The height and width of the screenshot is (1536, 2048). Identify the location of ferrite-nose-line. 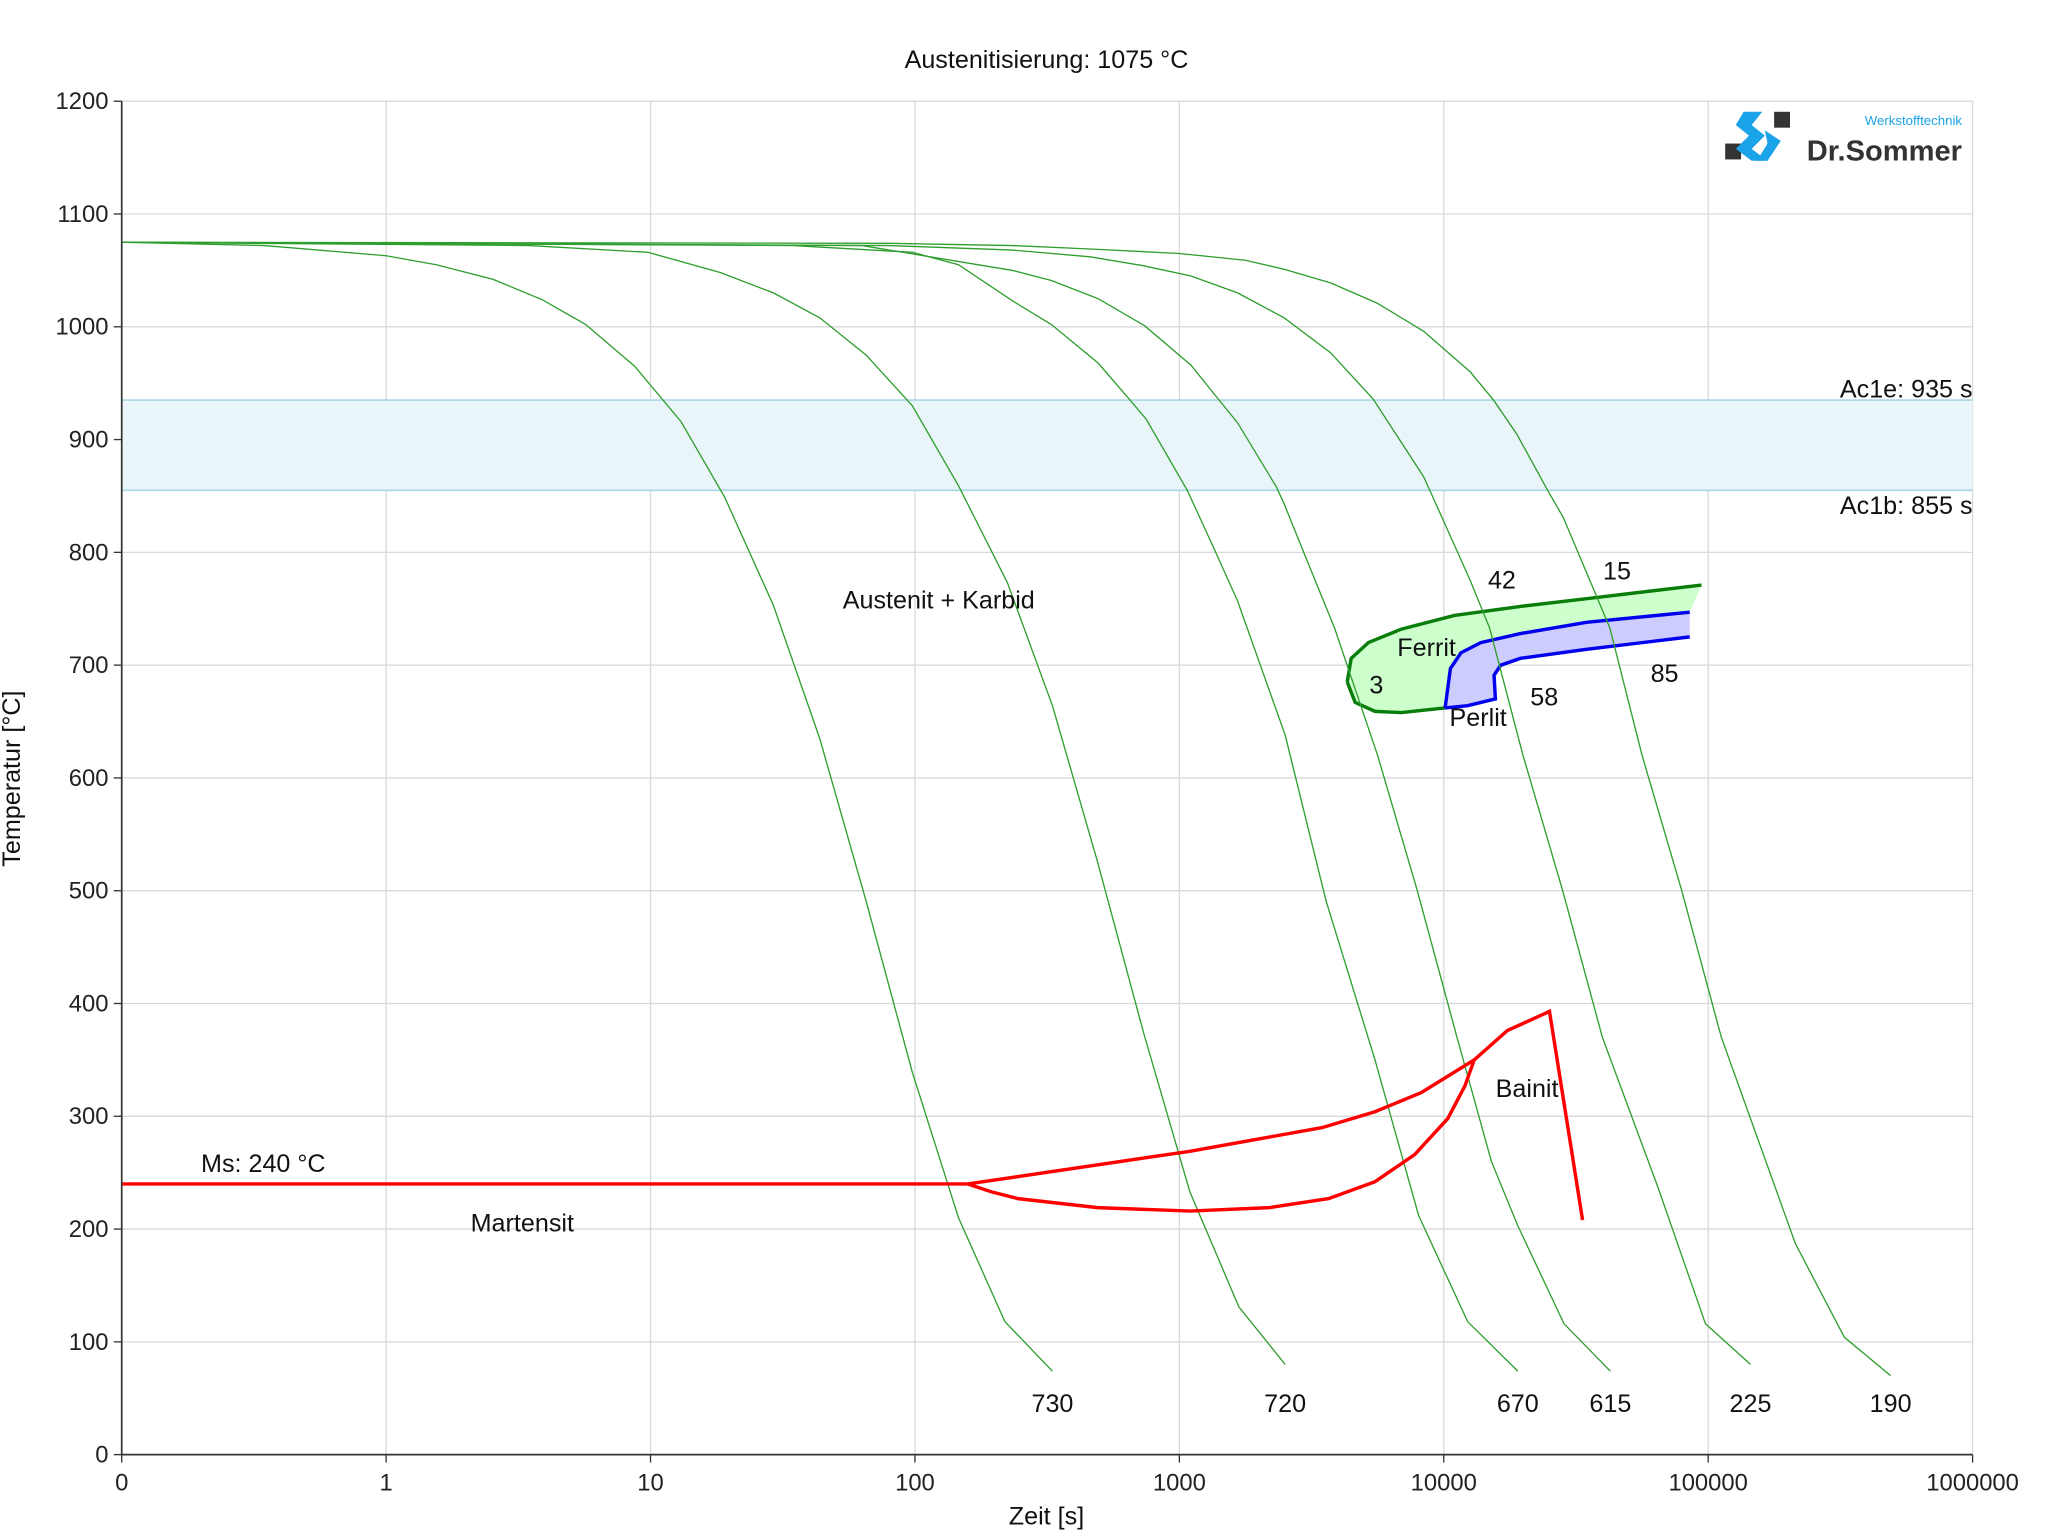
(1395, 698).